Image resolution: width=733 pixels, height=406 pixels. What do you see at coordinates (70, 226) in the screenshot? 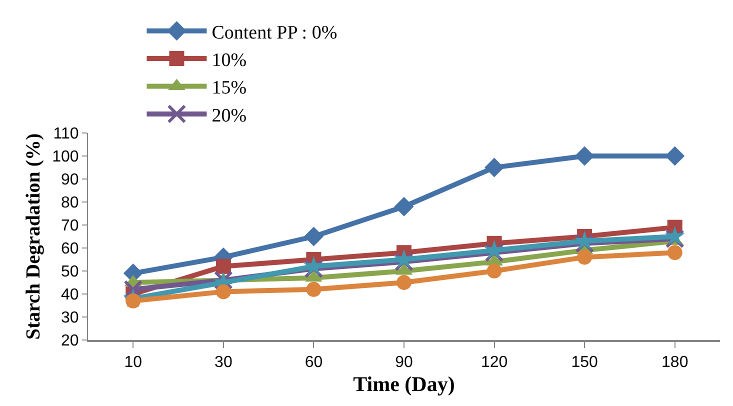
I see `y-tick-label: 70` at bounding box center [70, 226].